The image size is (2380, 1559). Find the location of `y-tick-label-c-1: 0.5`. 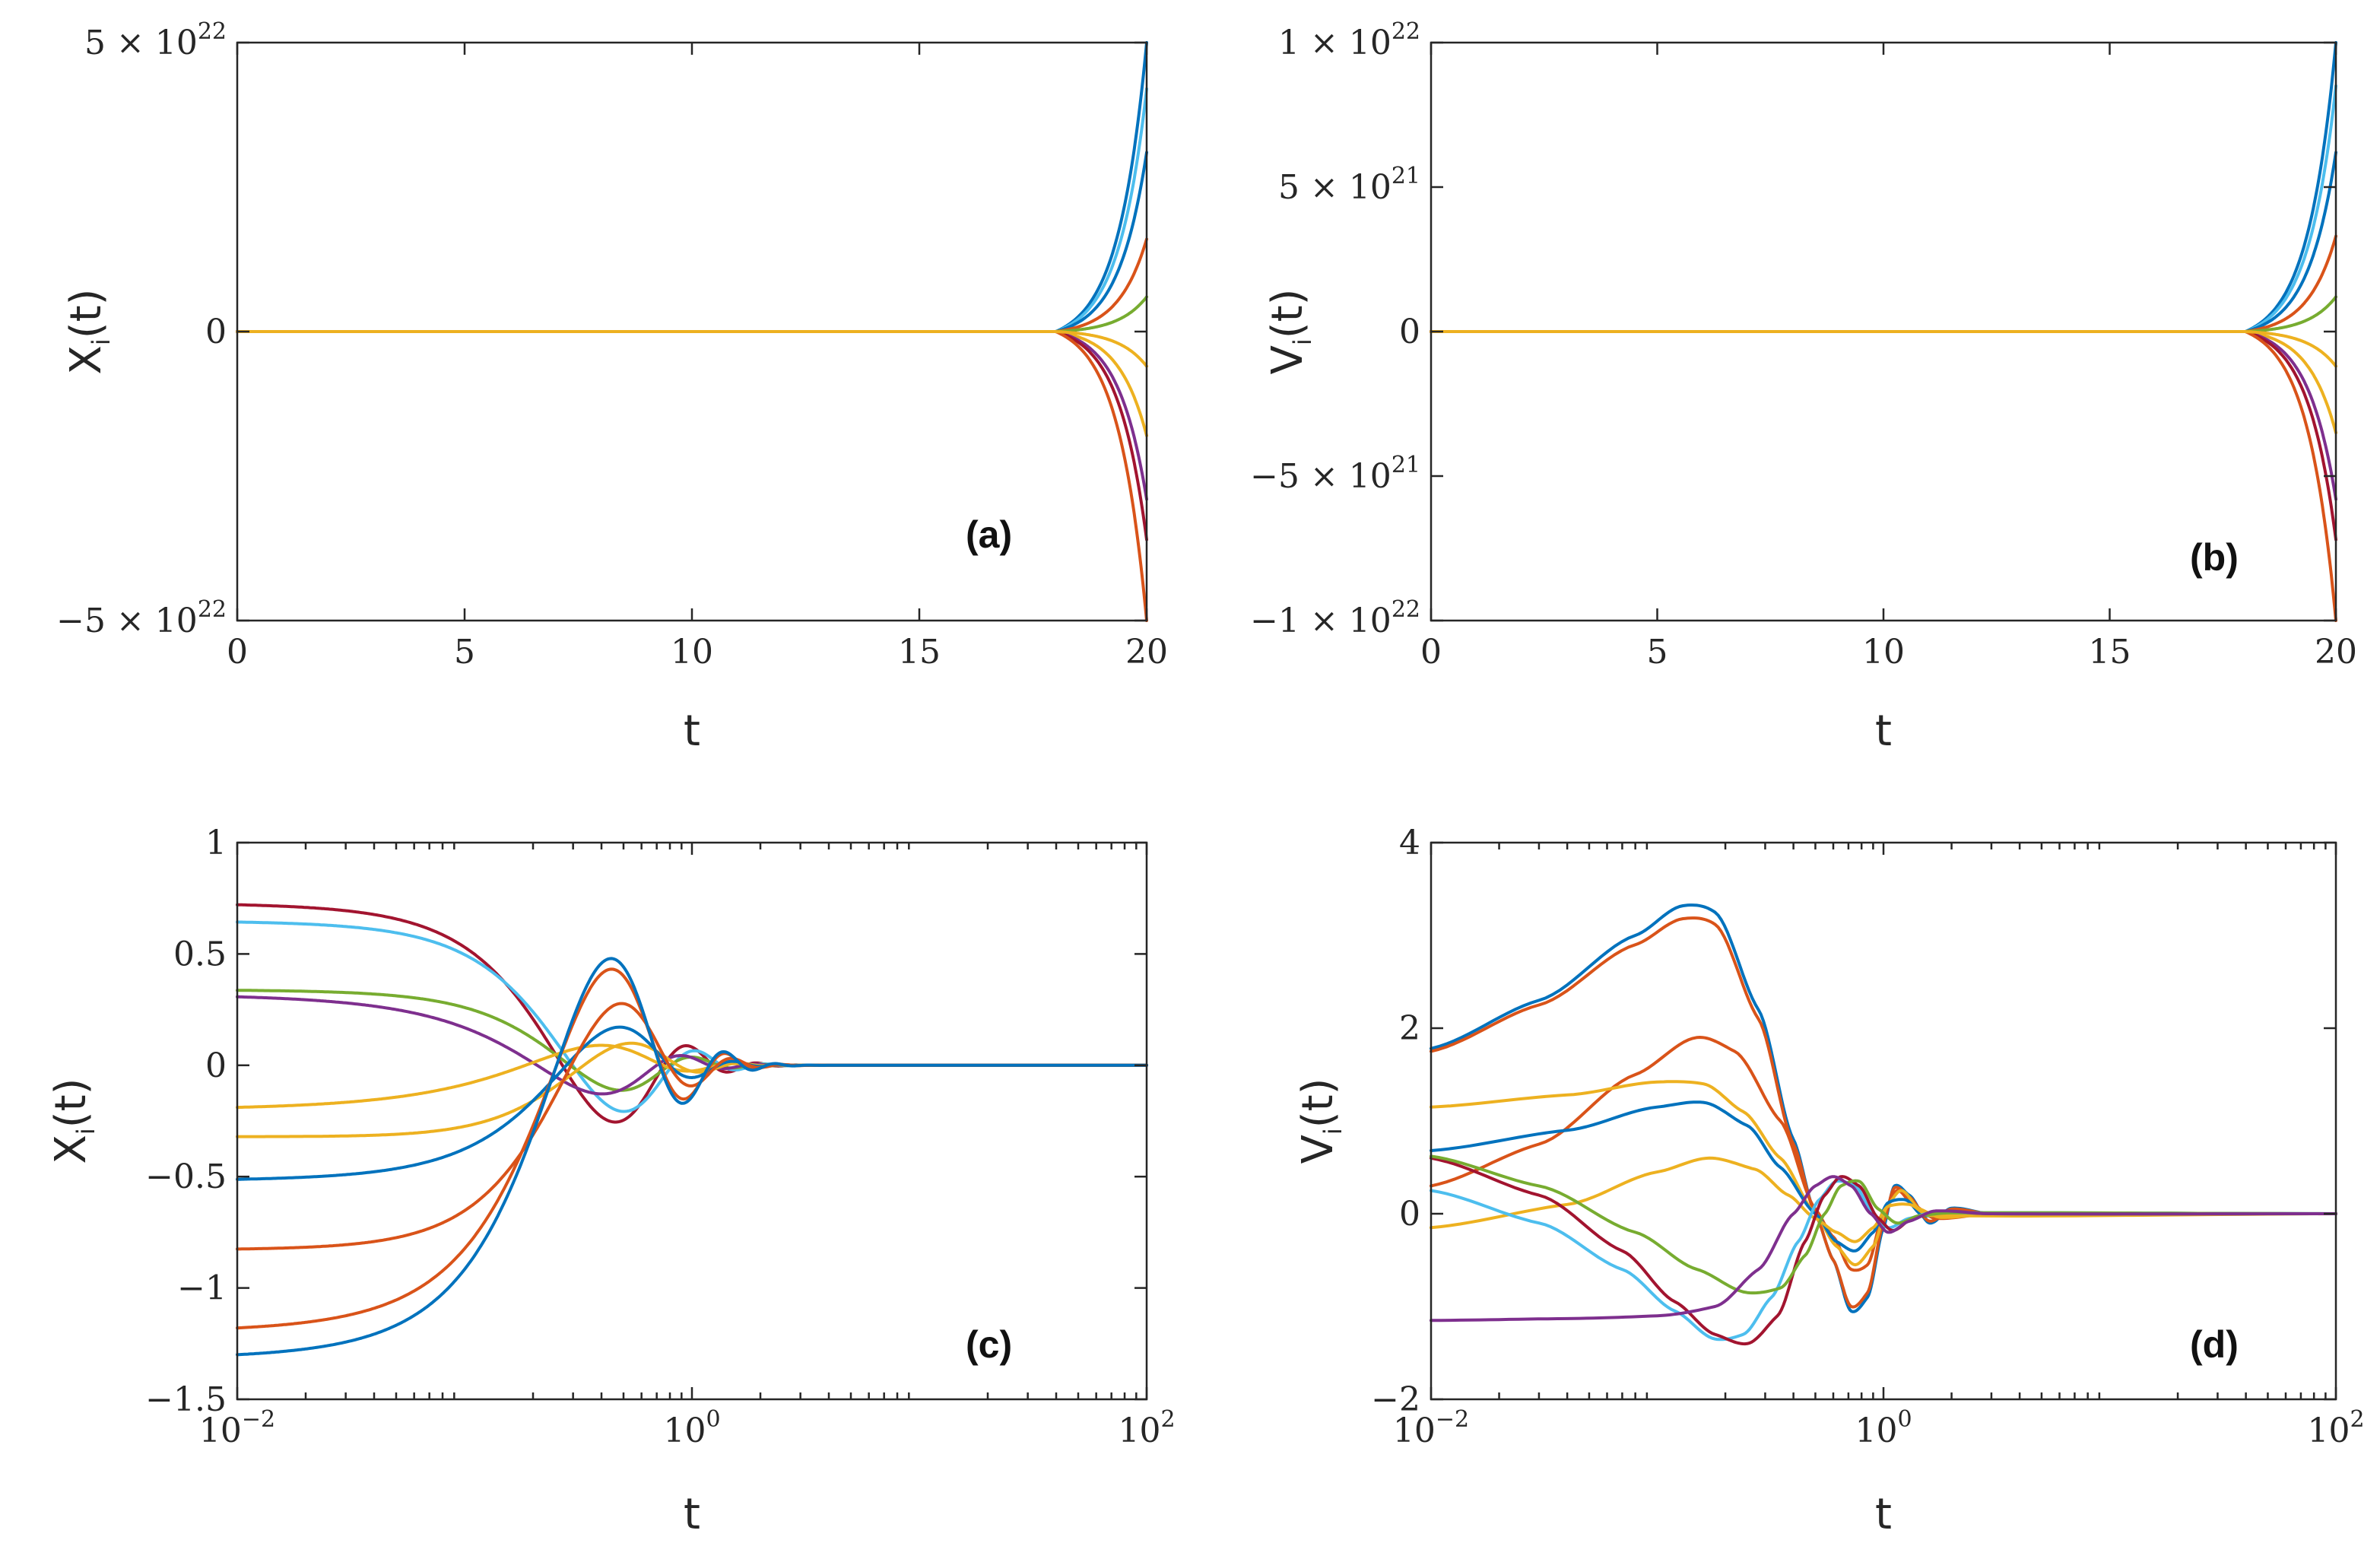

y-tick-label-c-1: 0.5 is located at coordinates (200, 954).